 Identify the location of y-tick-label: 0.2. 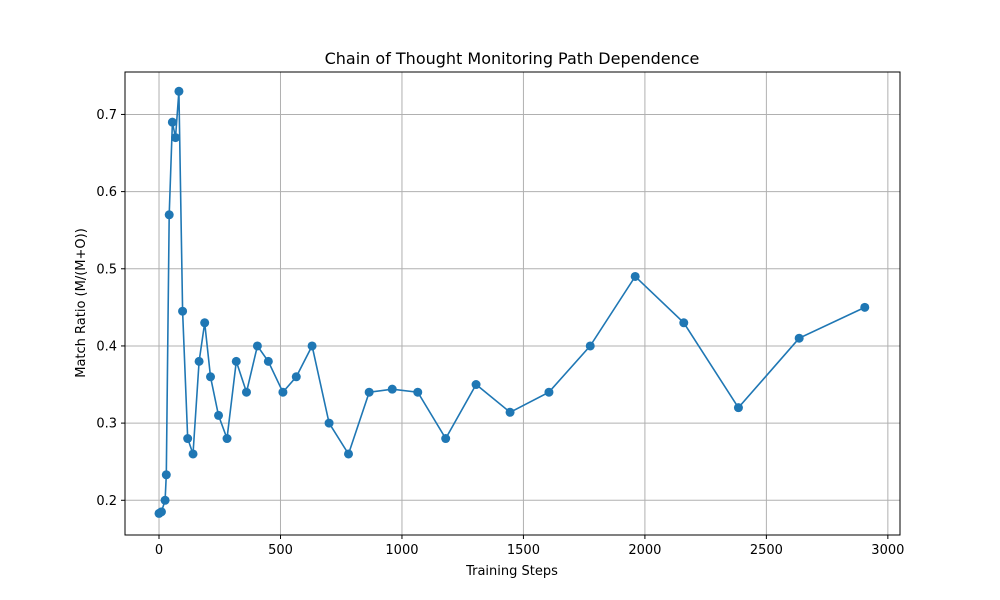
(106, 501).